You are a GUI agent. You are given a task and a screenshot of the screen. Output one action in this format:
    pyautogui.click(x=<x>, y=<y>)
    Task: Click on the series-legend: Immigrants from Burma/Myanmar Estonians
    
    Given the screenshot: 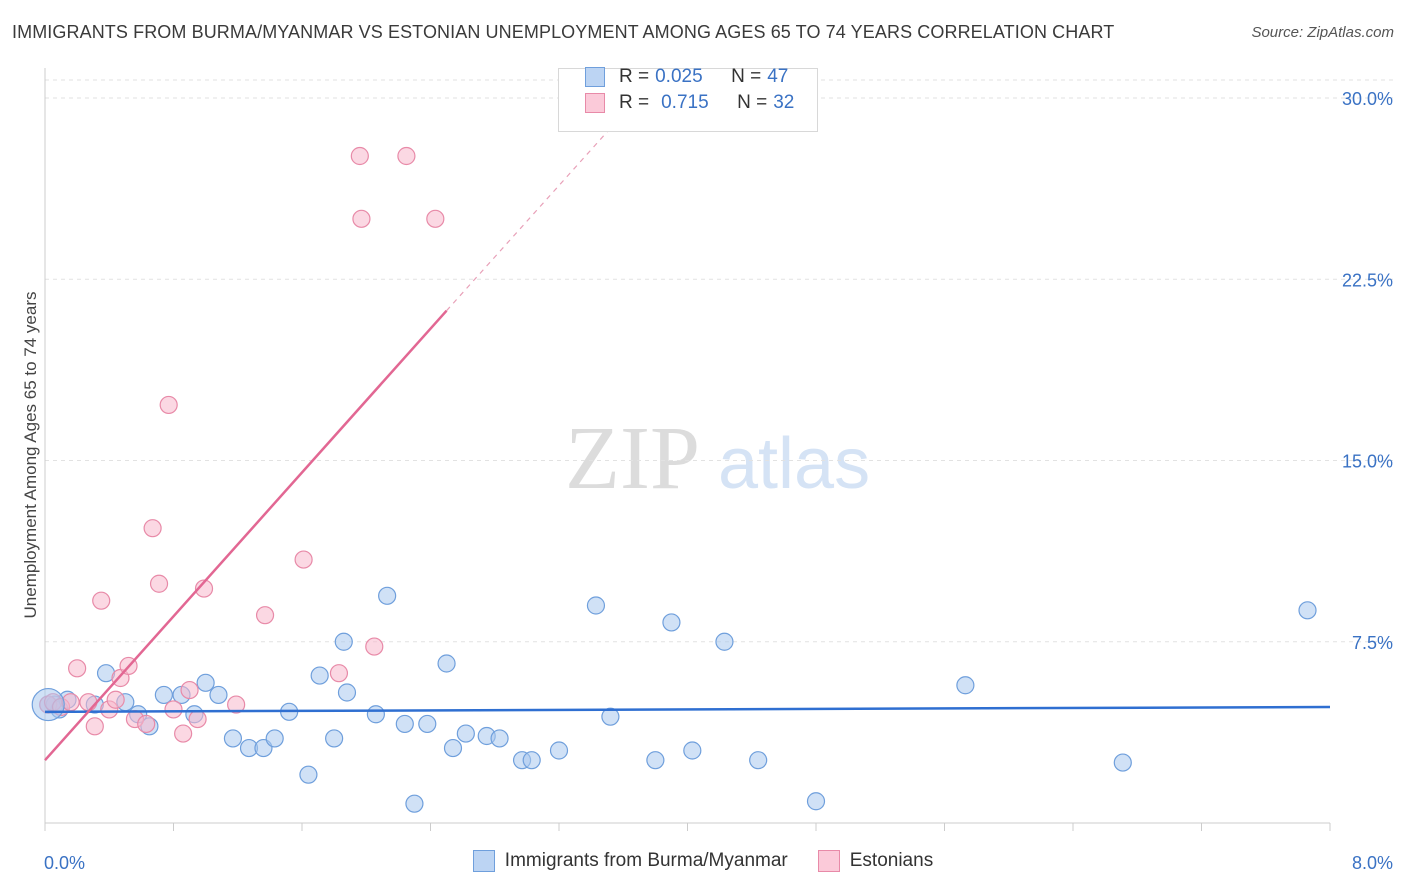 What is the action you would take?
    pyautogui.click(x=703, y=861)
    